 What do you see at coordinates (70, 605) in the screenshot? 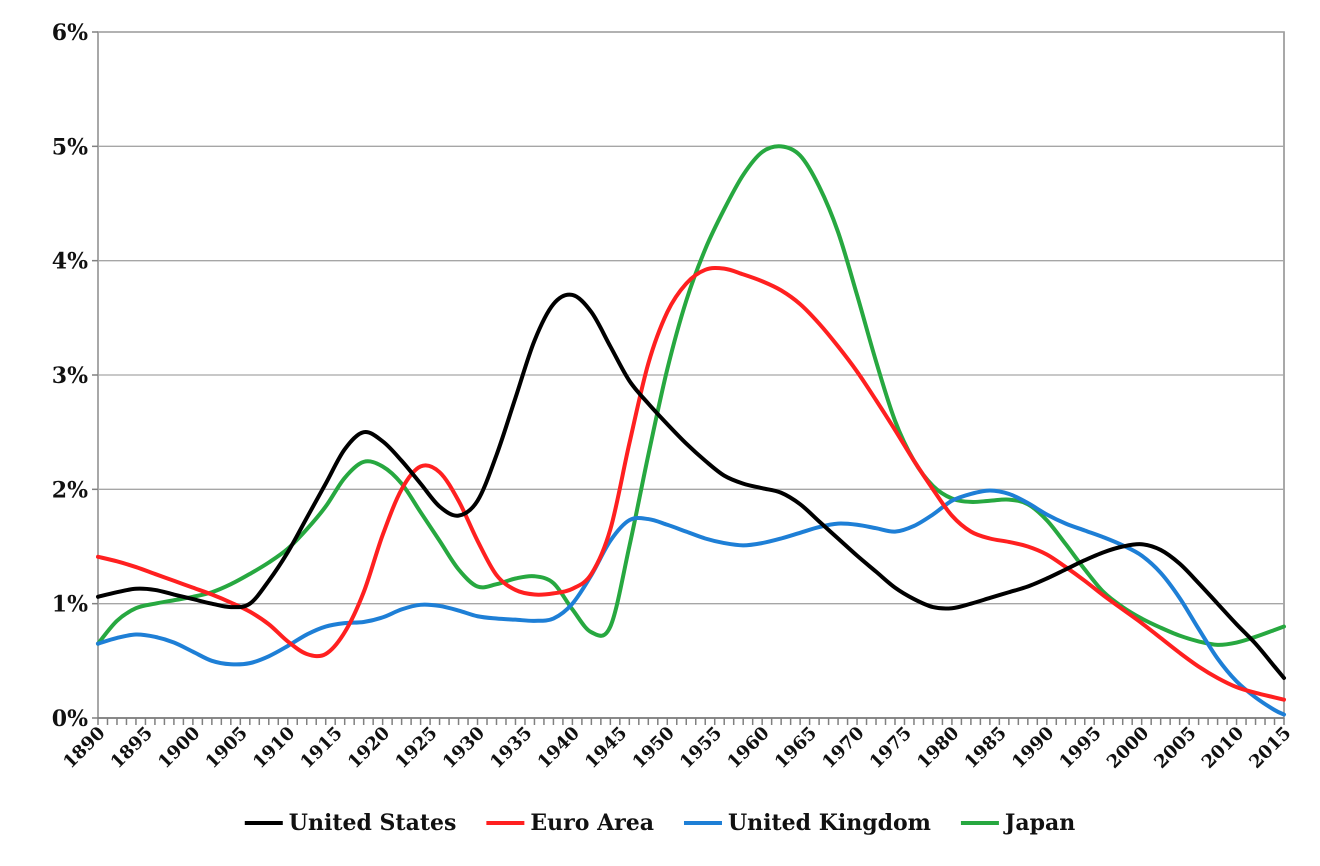
I see `y-tick-label: 1%` at bounding box center [70, 605].